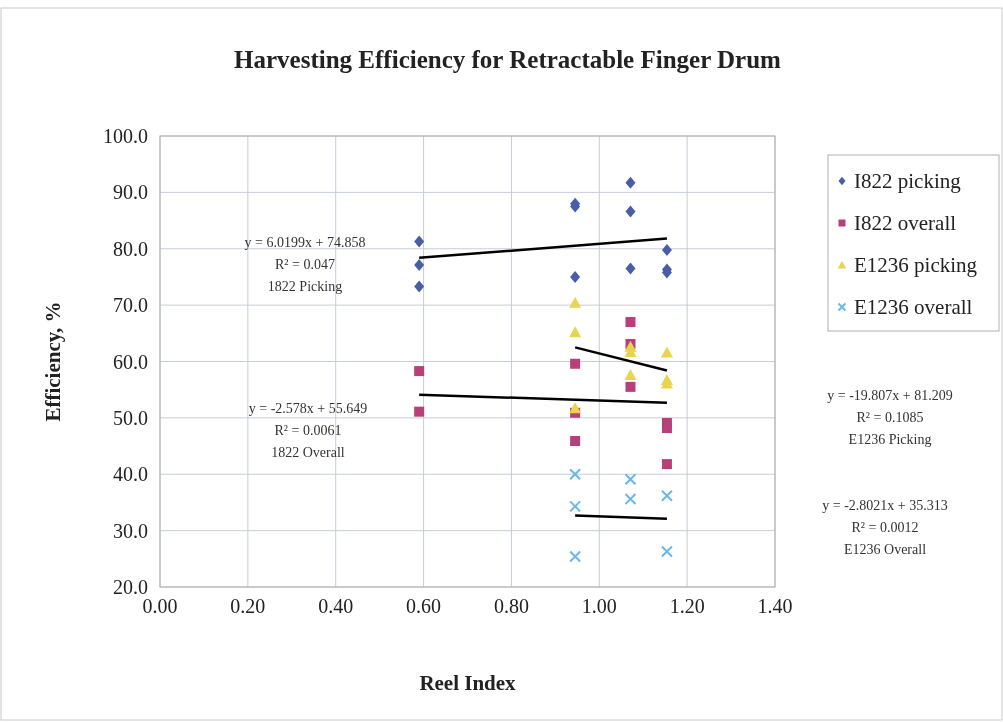 This screenshot has height=722, width=1003. What do you see at coordinates (308, 430) in the screenshot?
I see `annotation: y = -2.578x + 55.649 R² = 0.0061 1822 Overall` at bounding box center [308, 430].